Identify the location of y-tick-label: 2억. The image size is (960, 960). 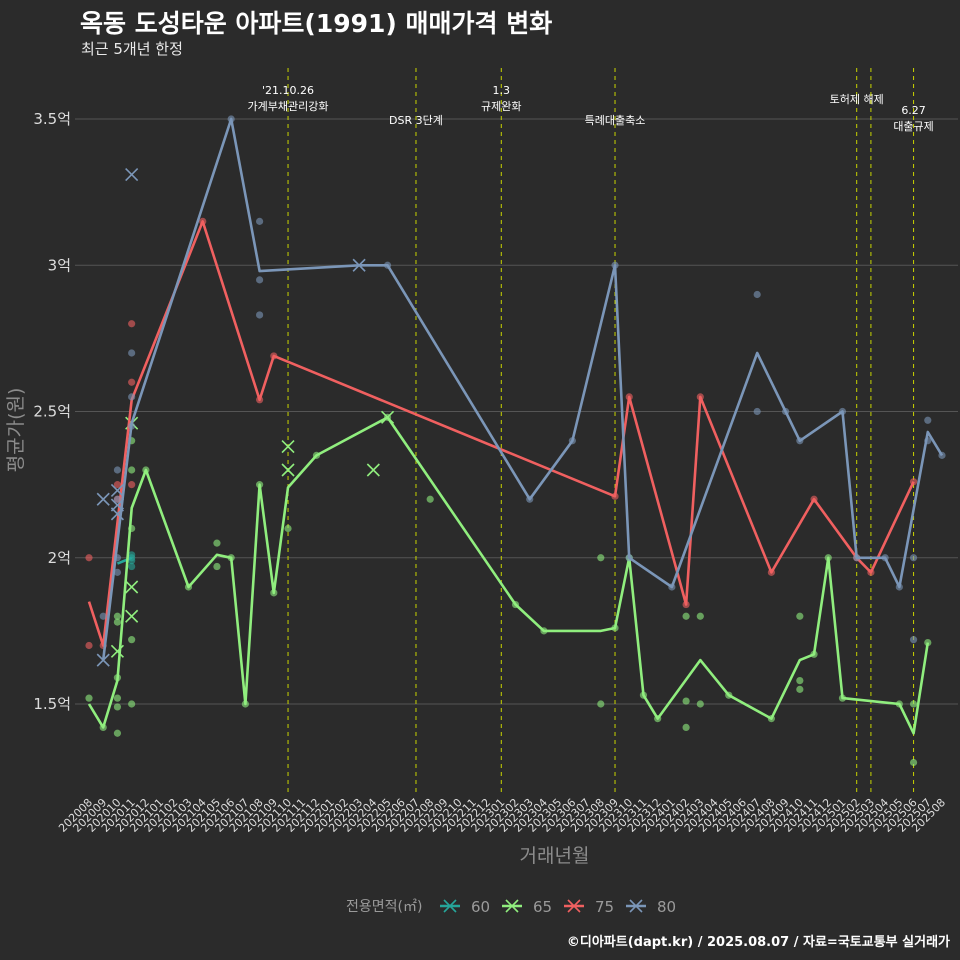
(59, 558).